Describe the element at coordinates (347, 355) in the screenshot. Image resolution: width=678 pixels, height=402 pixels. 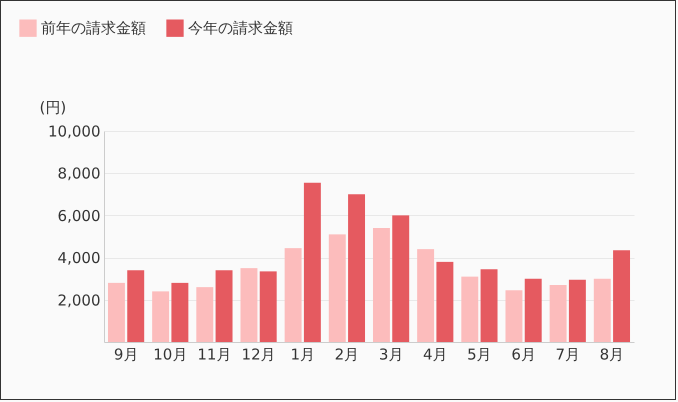
I see `x-tick-label: 2月` at that location.